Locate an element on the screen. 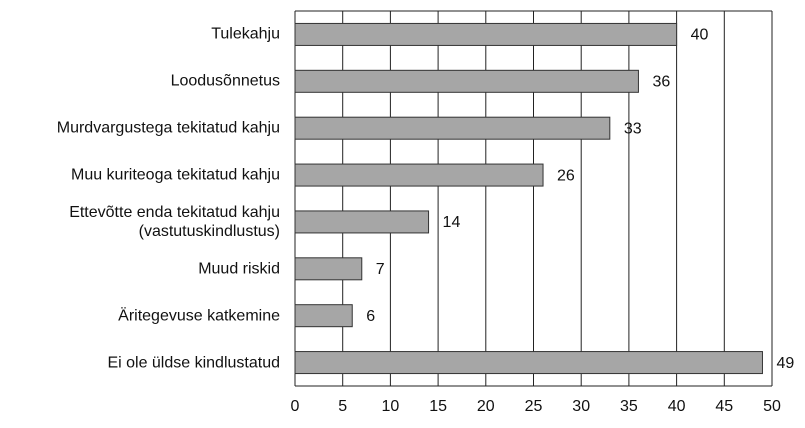 The image size is (805, 428). x-tick-label: 25 is located at coordinates (534, 406).